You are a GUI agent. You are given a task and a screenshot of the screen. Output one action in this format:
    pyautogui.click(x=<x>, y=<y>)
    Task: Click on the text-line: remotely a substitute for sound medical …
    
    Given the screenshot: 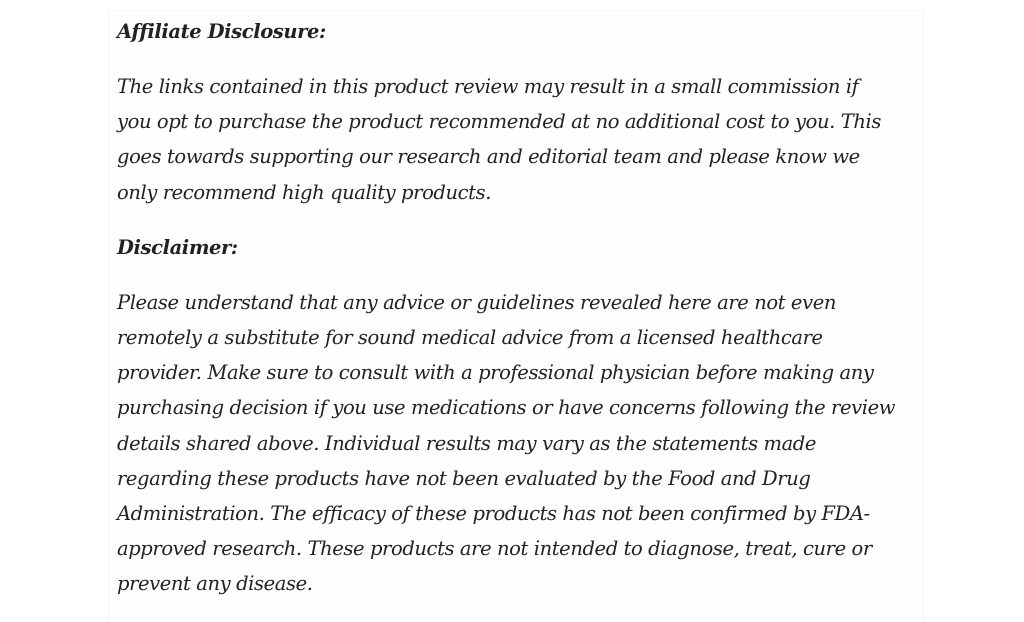 What is the action you would take?
    pyautogui.click(x=470, y=338)
    